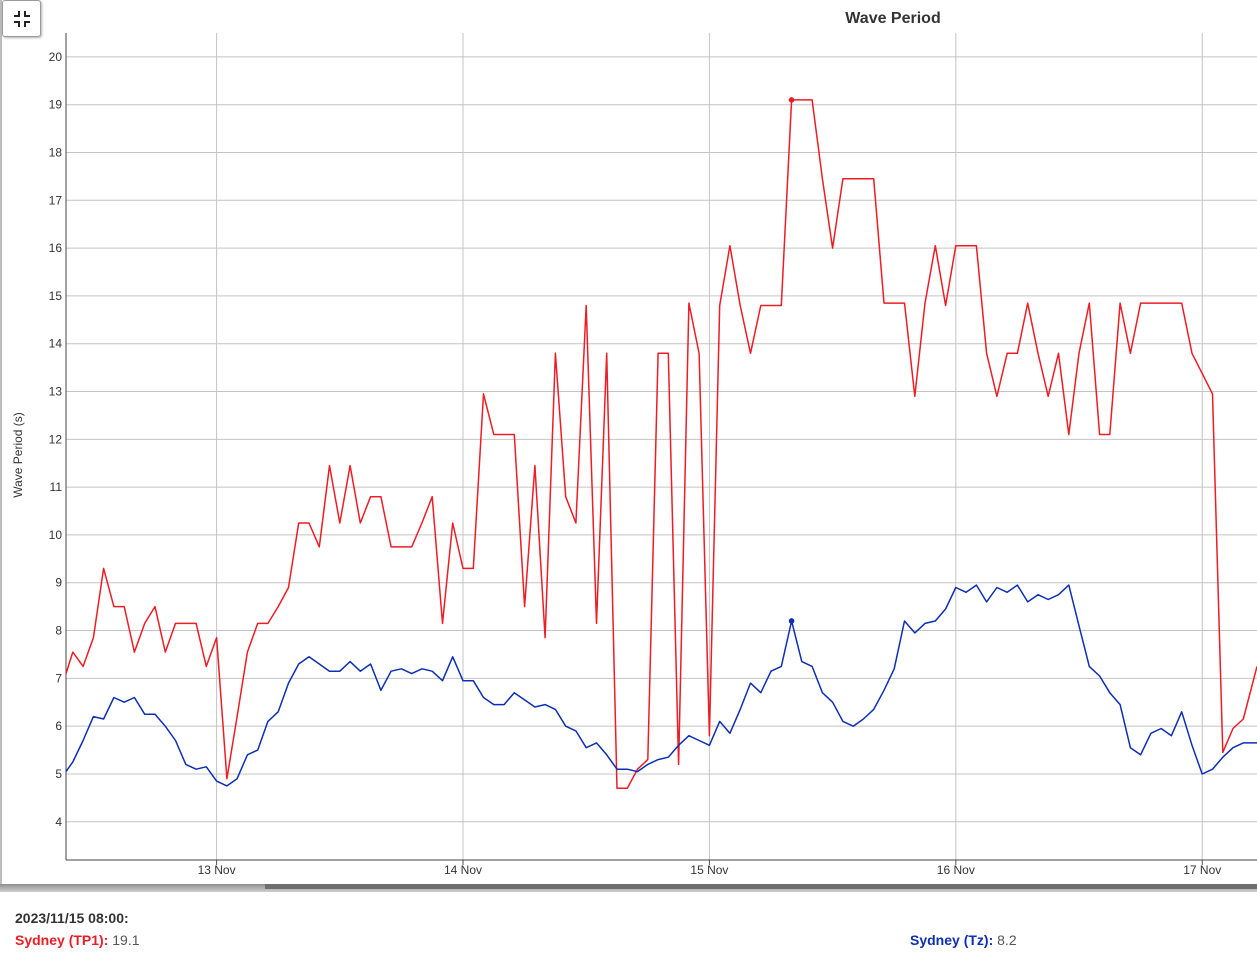  I want to click on x-tick-label: 15 Nov, so click(709, 870).